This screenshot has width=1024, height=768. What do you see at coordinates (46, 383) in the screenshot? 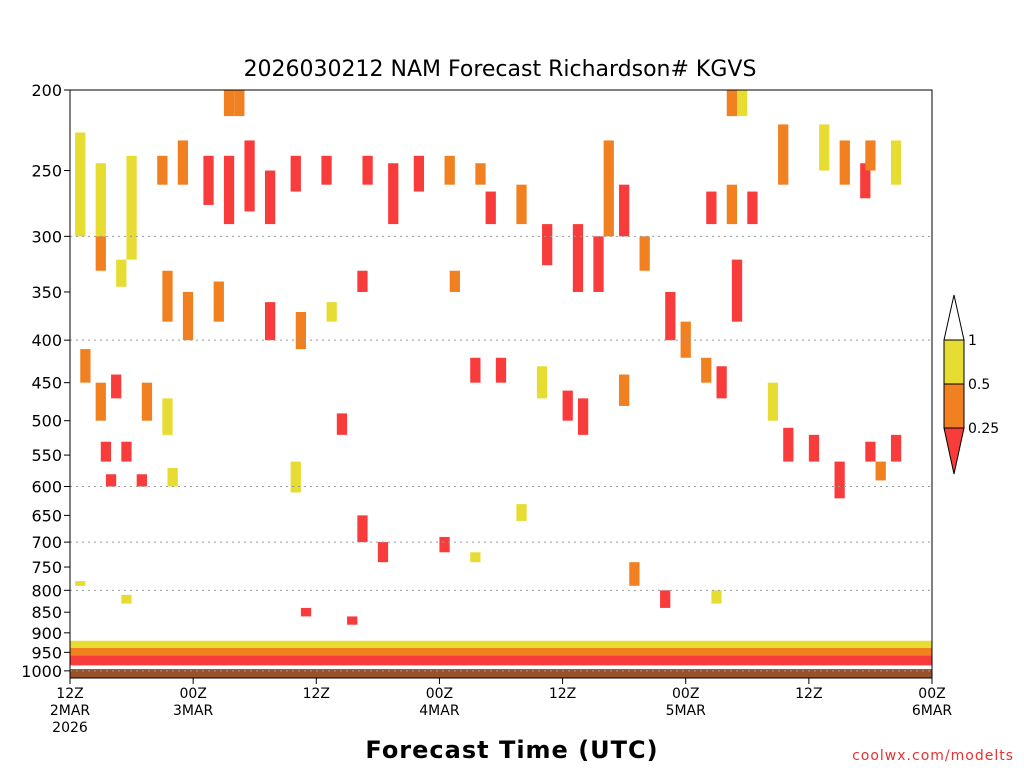
I see `y-tick-label: 450` at bounding box center [46, 383].